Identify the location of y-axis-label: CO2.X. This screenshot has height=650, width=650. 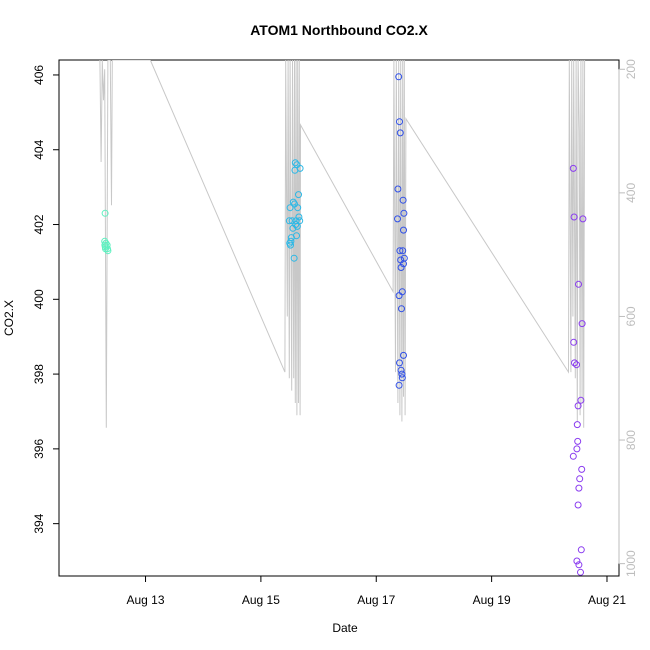
(9, 318).